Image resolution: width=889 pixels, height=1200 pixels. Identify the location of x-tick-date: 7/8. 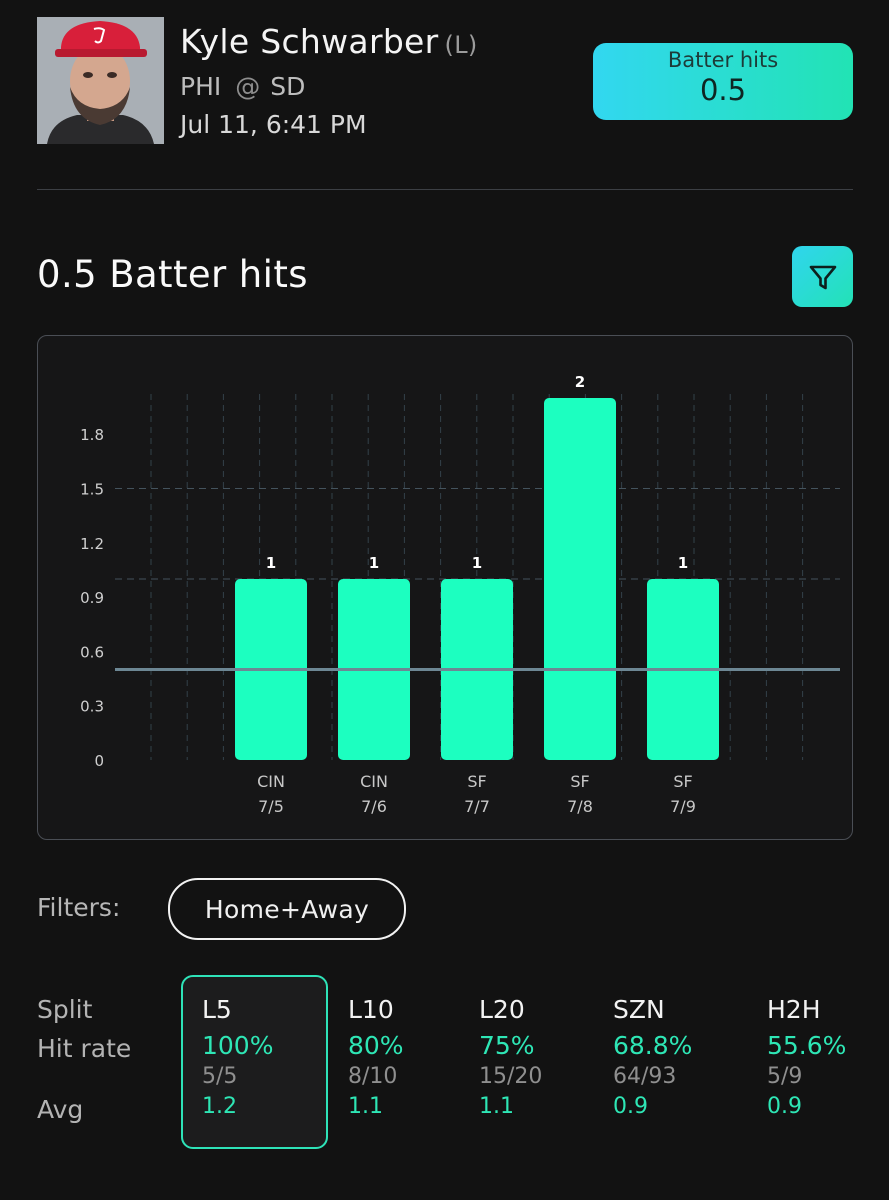
(580, 806).